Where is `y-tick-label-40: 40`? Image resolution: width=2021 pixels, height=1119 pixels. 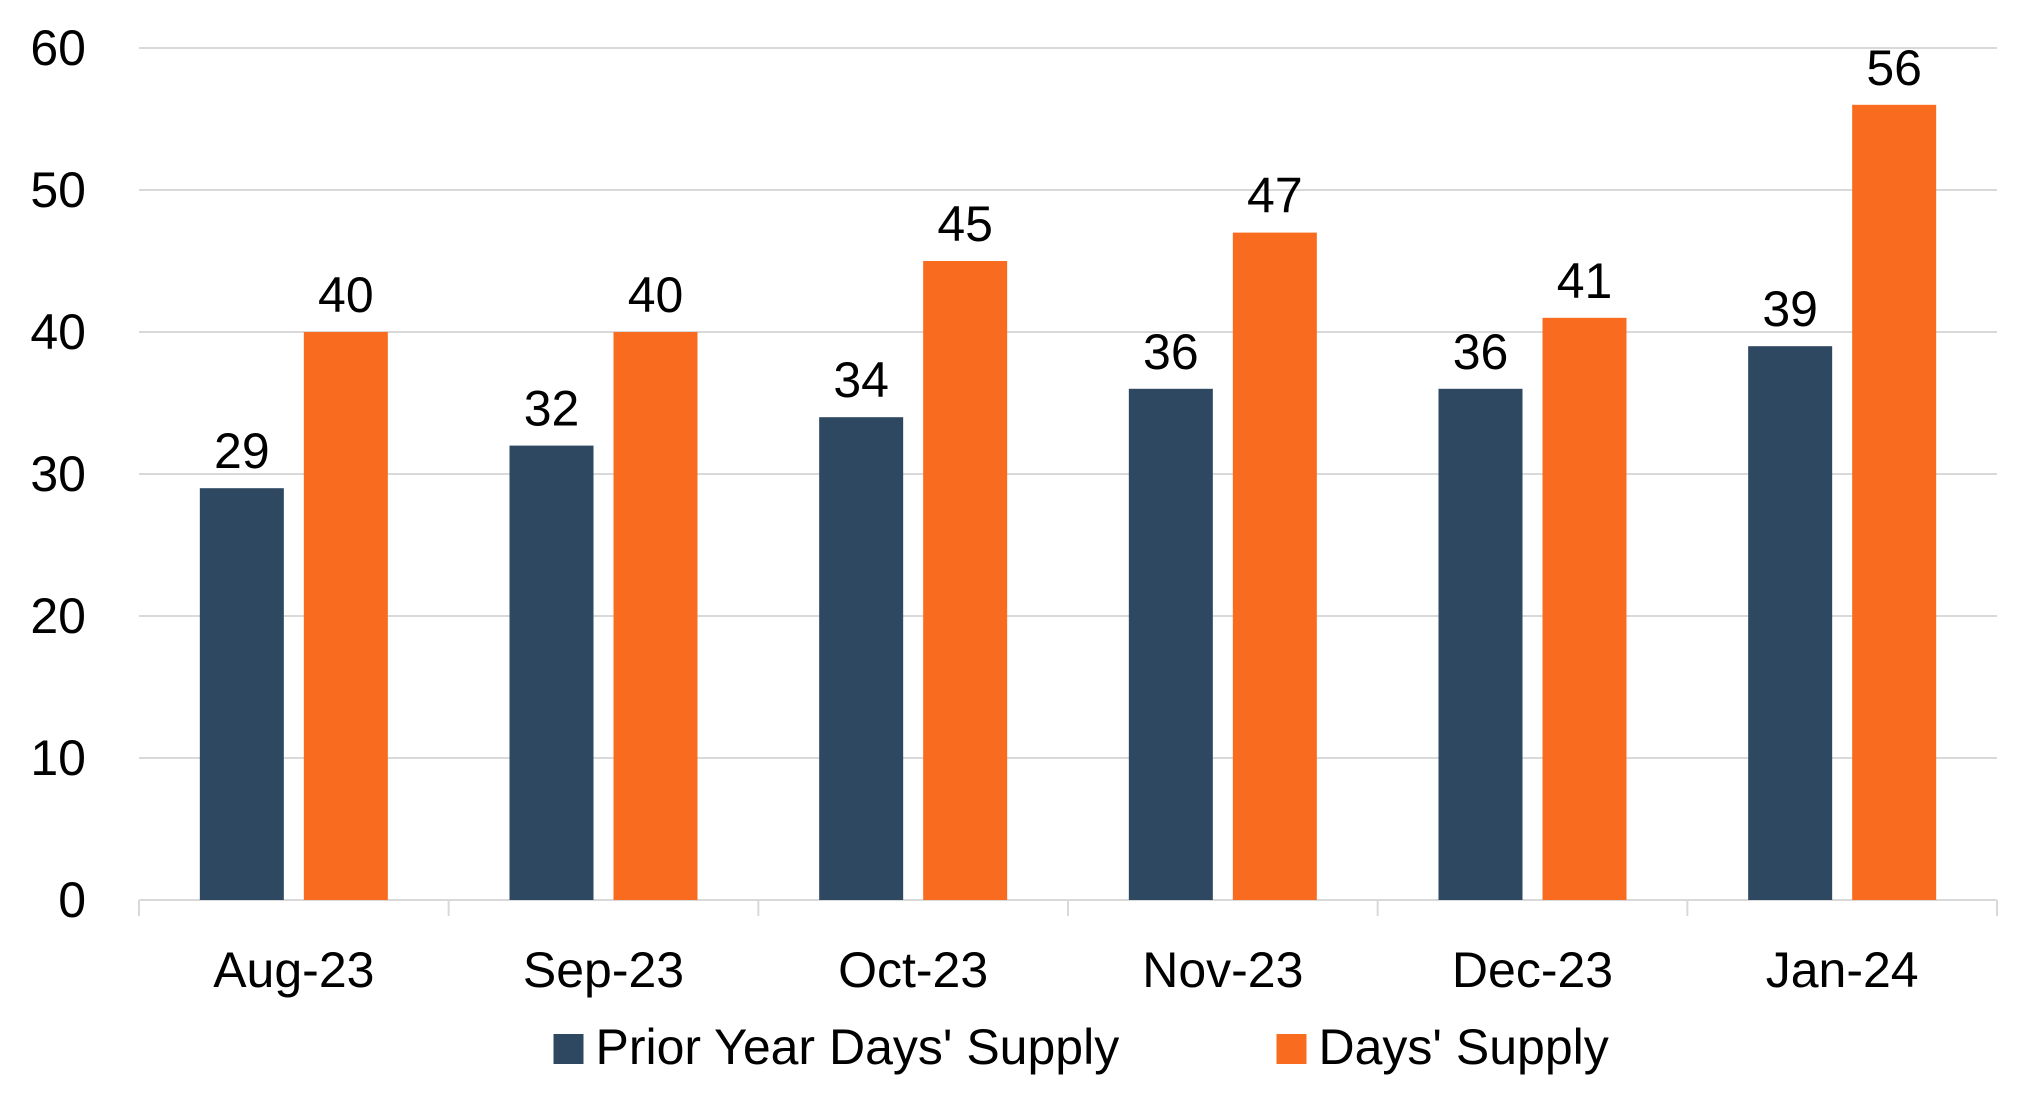 y-tick-label-40: 40 is located at coordinates (58, 332).